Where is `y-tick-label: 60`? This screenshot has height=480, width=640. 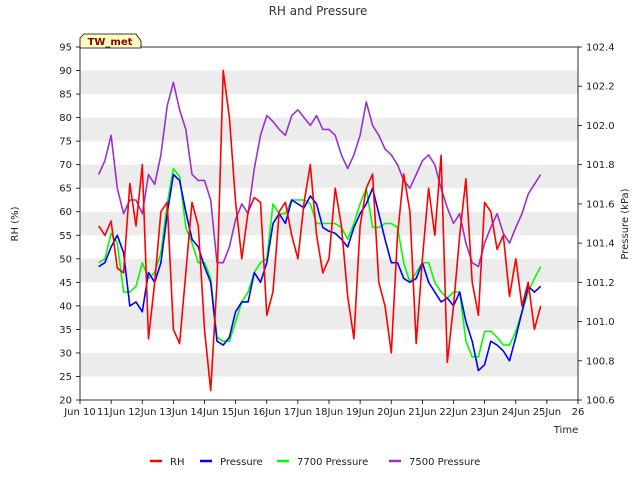
y-tick-label: 60 is located at coordinates (65, 212).